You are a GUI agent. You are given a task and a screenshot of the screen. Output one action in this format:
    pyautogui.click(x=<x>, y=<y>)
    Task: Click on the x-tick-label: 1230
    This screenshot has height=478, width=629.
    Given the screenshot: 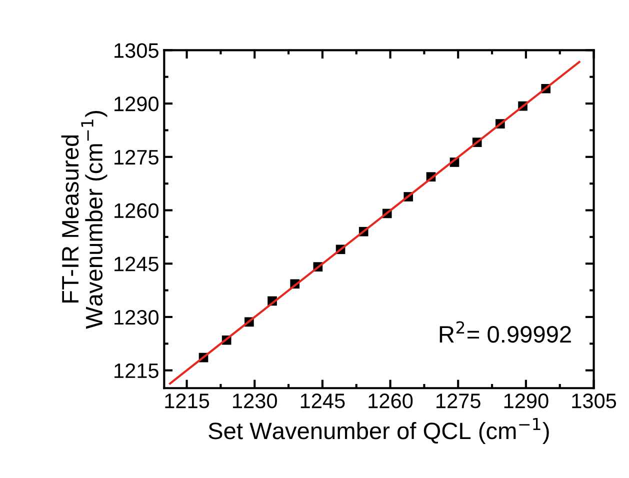 What is the action you would take?
    pyautogui.click(x=255, y=401)
    